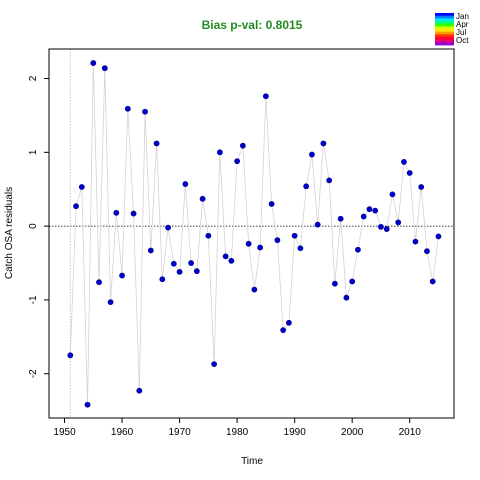  I want to click on x-axis: 1950 1960 1970 1980 1990 2000 2010, so click(237, 428).